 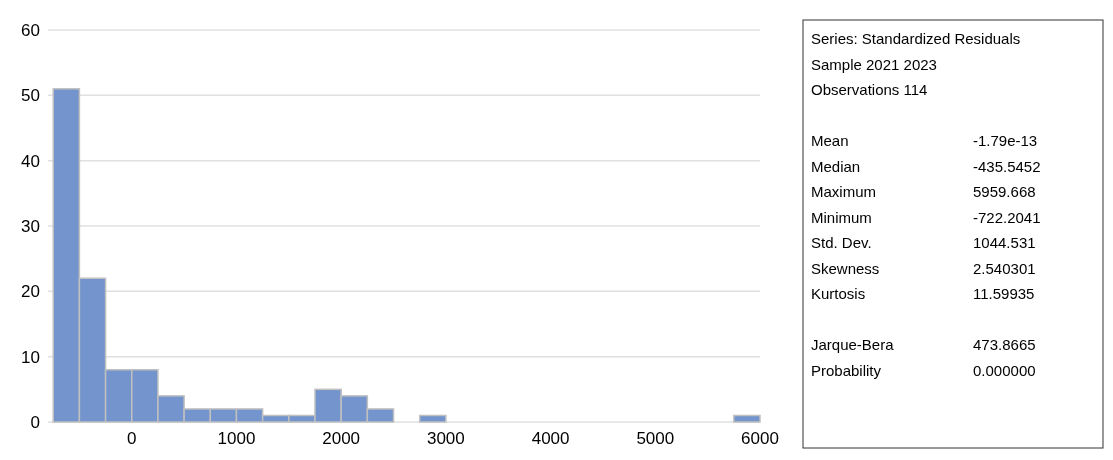 What do you see at coordinates (30, 161) in the screenshot?
I see `y-tick-label: 40` at bounding box center [30, 161].